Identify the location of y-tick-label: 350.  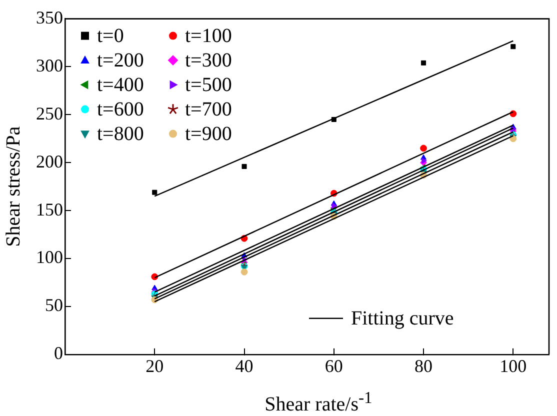
(49, 18).